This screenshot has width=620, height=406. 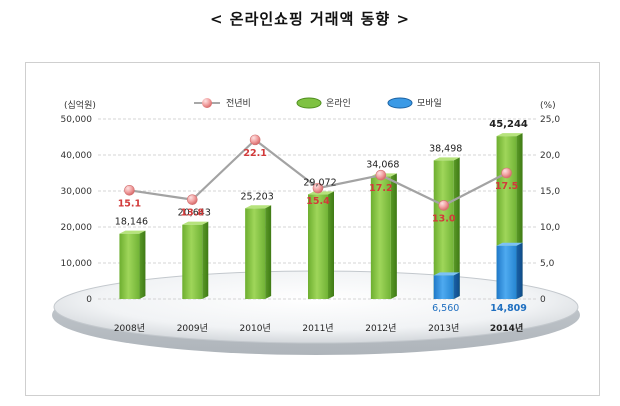 What do you see at coordinates (444, 218) in the screenshot?
I see `yoy-value-label: 13.0` at bounding box center [444, 218].